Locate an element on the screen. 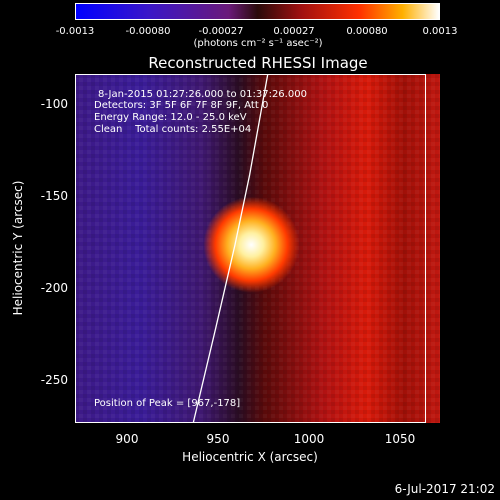  y-tick-label: -200 is located at coordinates (54, 288).